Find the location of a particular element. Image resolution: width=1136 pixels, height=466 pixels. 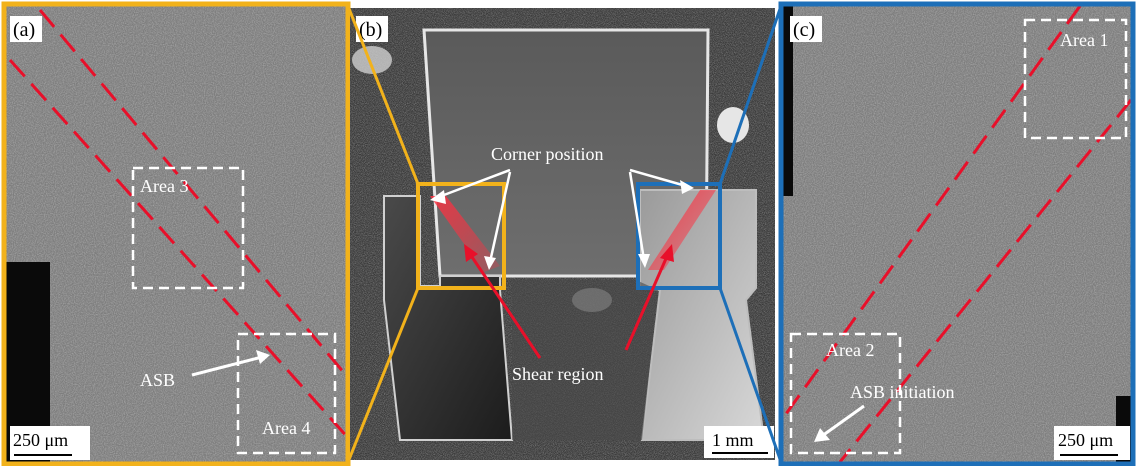

panel-a-scalebar-label: 250 μm is located at coordinates (40, 440).